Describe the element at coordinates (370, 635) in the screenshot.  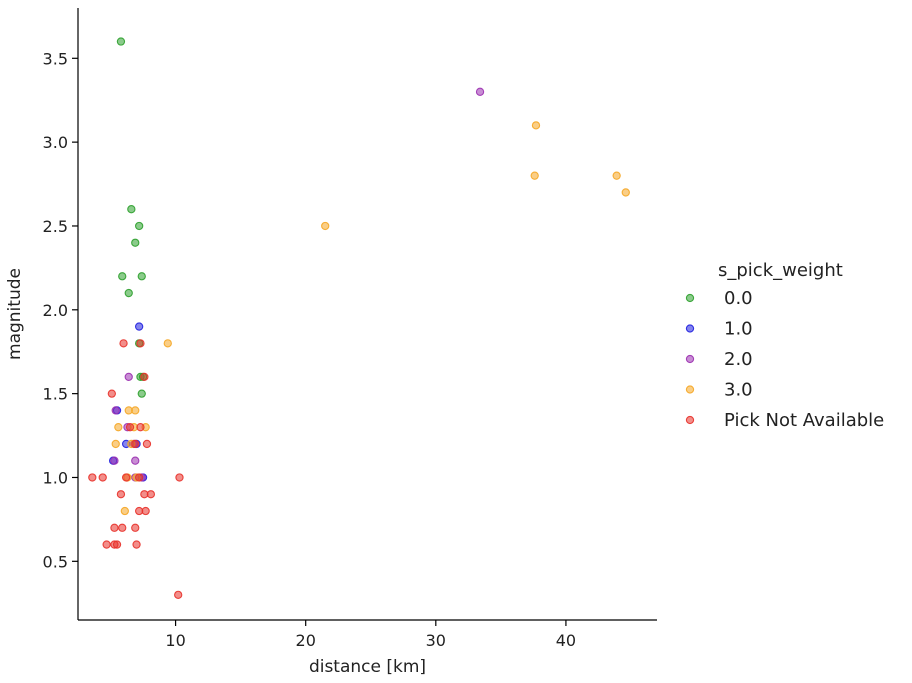
I see `x-ticks: 10 20 30 40` at that location.